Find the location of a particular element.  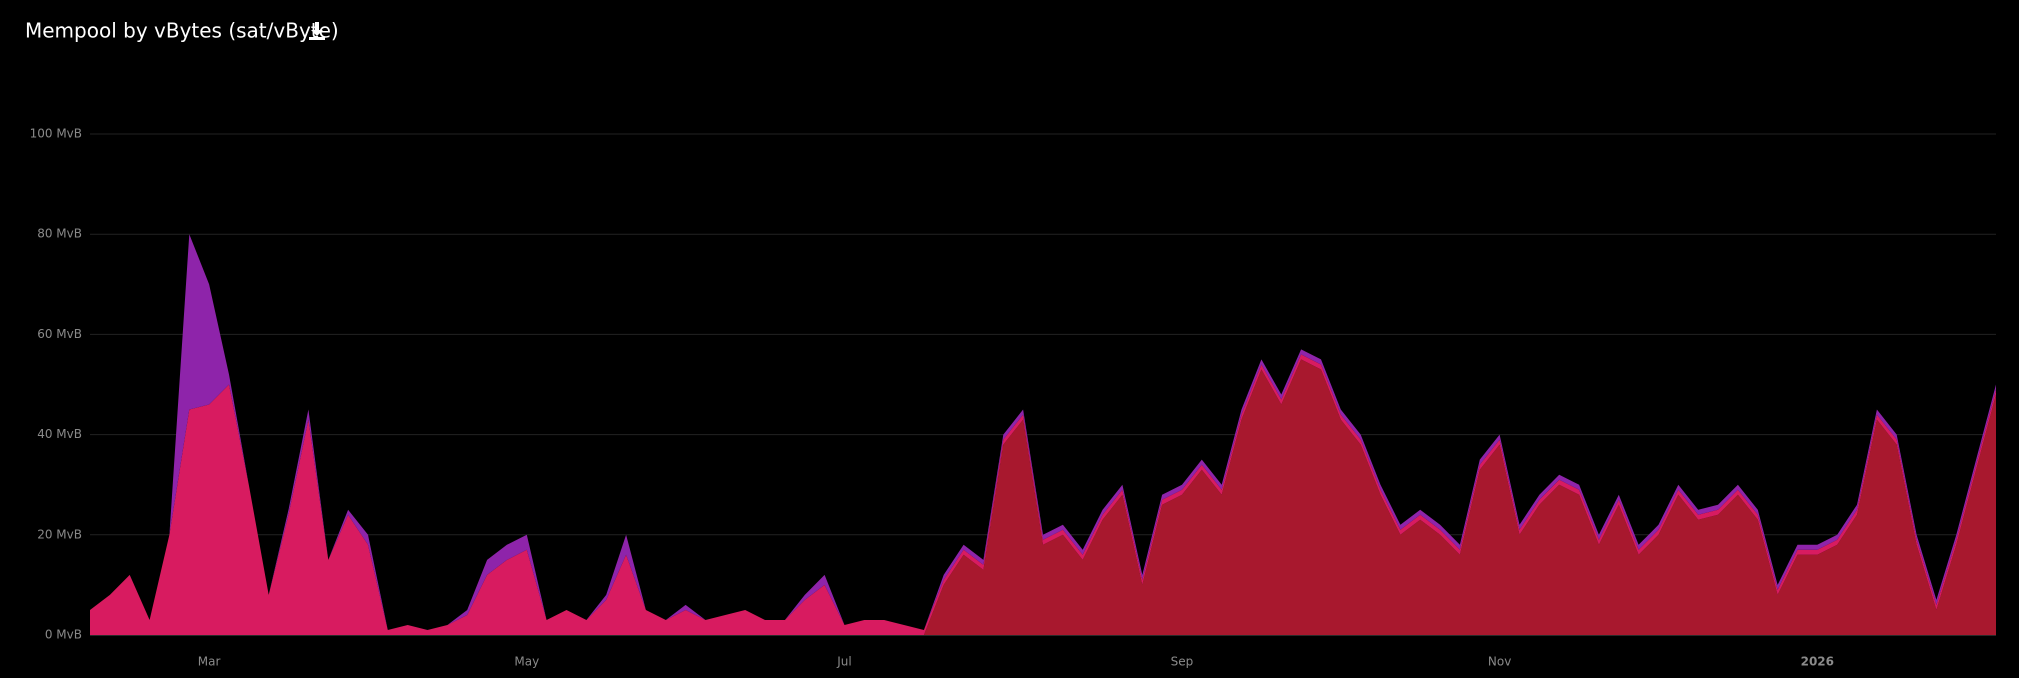

x-tick-label: Jul is located at coordinates (843, 662).